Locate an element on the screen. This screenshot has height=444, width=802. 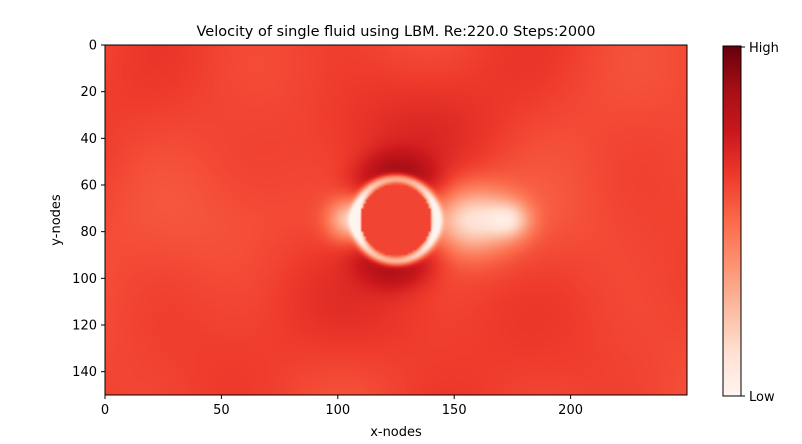
y-tick-60: 60 is located at coordinates (92, 186).